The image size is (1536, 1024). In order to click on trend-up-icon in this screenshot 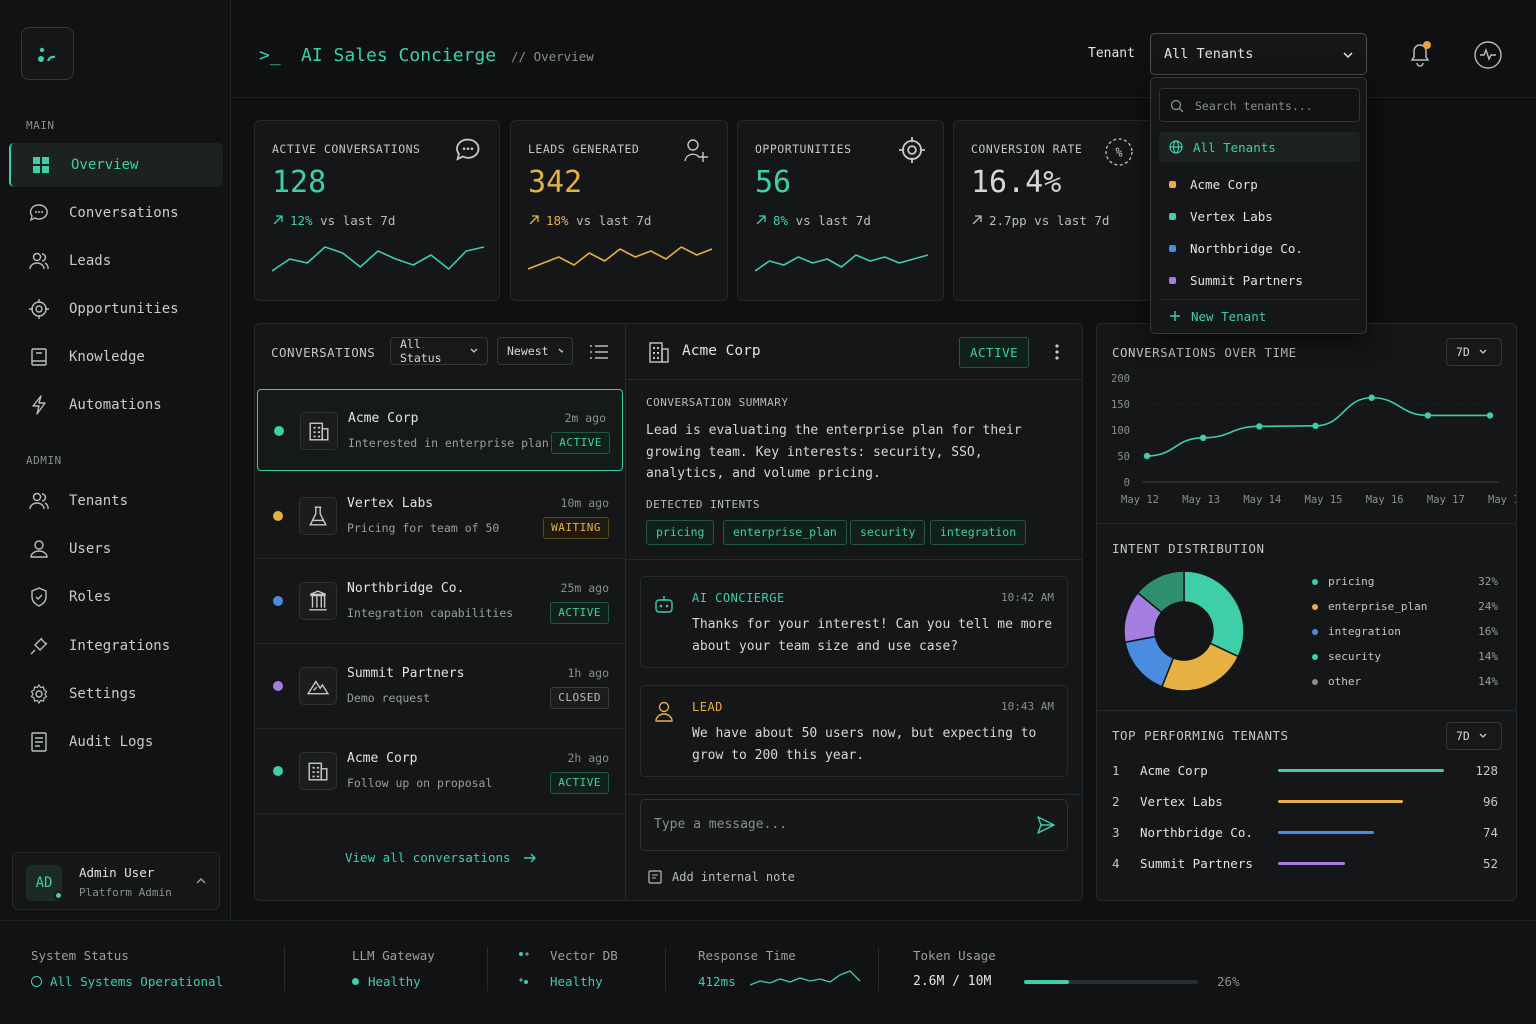, I will do `click(977, 220)`.